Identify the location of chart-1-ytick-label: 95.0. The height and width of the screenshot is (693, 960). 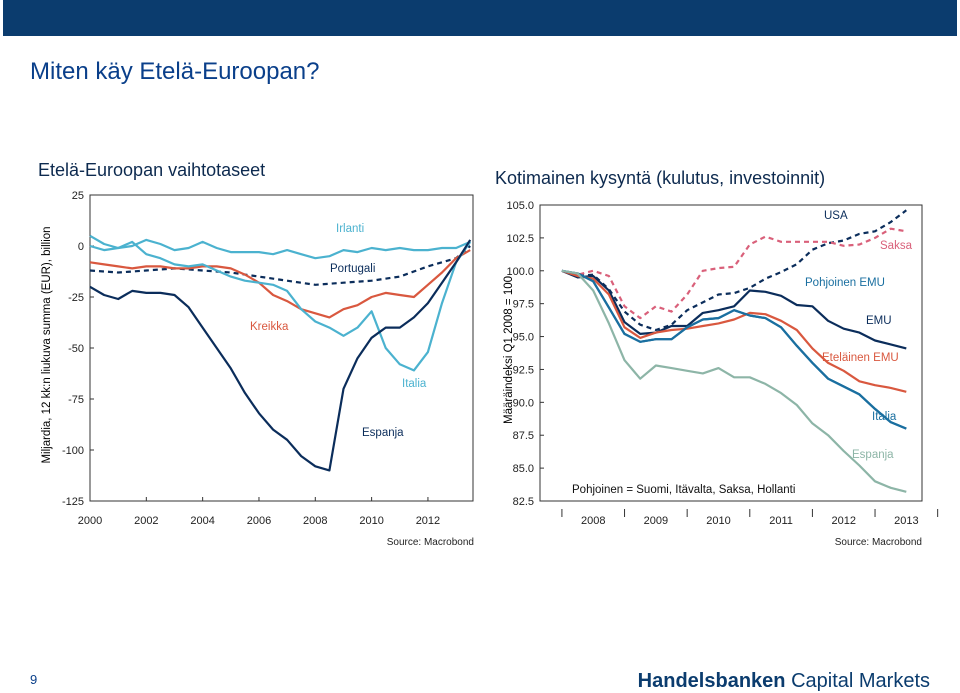
(523, 338).